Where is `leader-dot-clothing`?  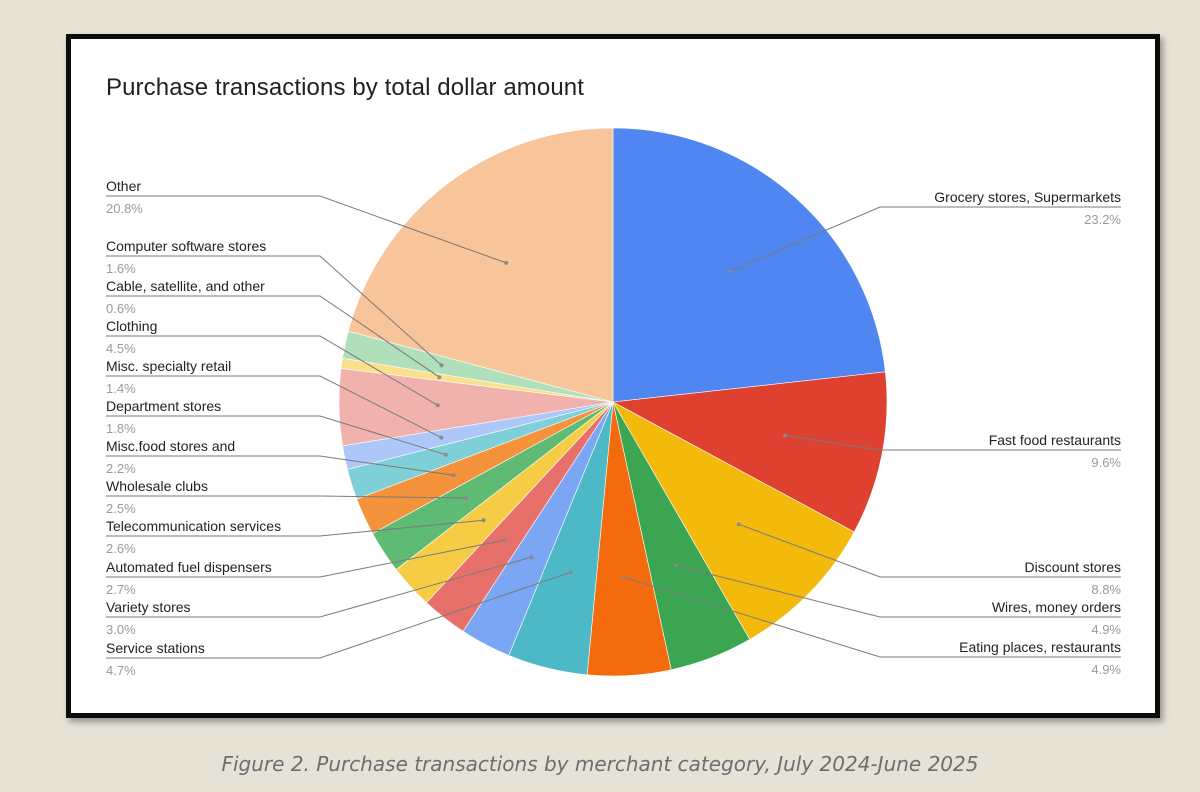 leader-dot-clothing is located at coordinates (437, 405).